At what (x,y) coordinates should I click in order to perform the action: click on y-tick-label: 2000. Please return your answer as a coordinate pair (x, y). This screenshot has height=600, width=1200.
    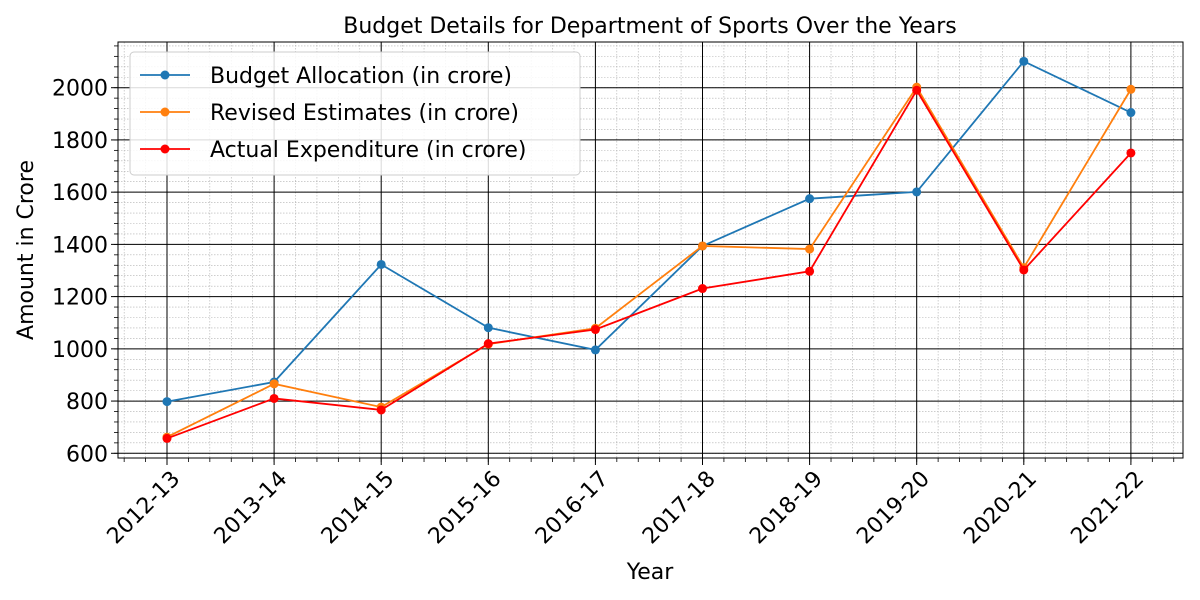
    Looking at the image, I should click on (80, 89).